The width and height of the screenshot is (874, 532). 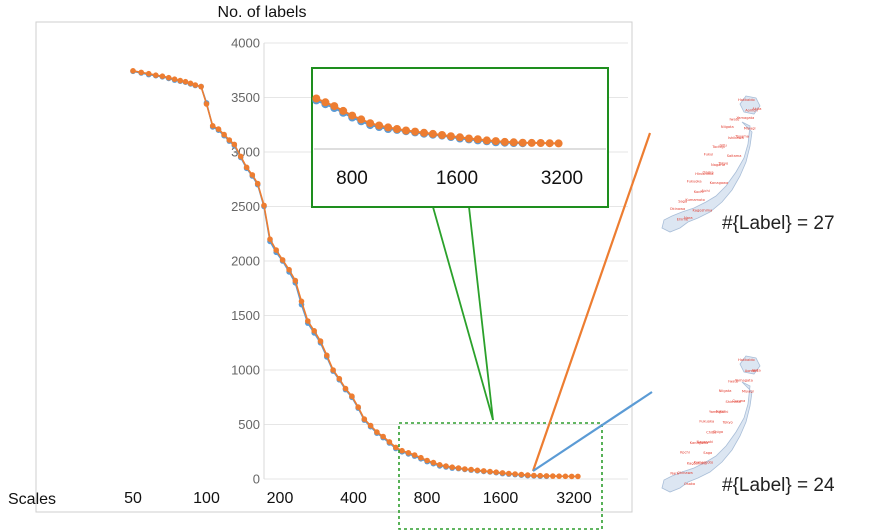 What do you see at coordinates (708, 155) in the screenshot?
I see `map-label: Fukui` at bounding box center [708, 155].